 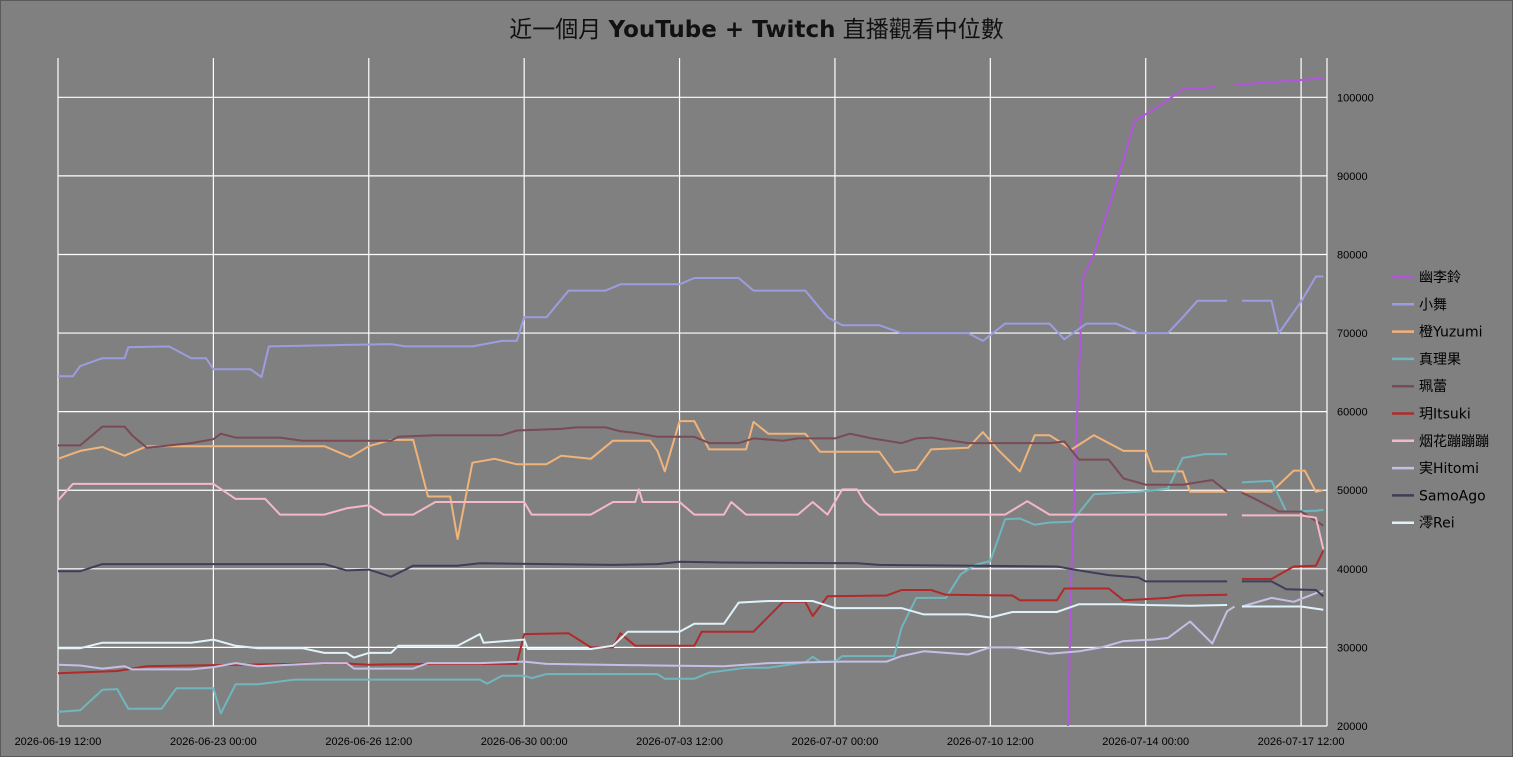 I want to click on legend-label: 幽李鈴, so click(x=1440, y=278).